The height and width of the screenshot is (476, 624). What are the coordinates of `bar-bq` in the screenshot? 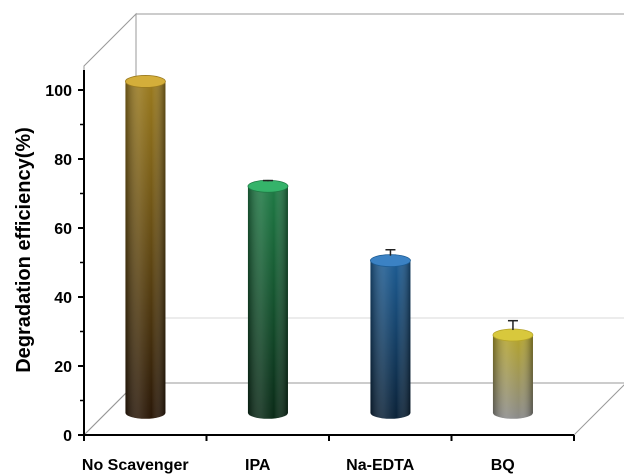 It's located at (513, 369).